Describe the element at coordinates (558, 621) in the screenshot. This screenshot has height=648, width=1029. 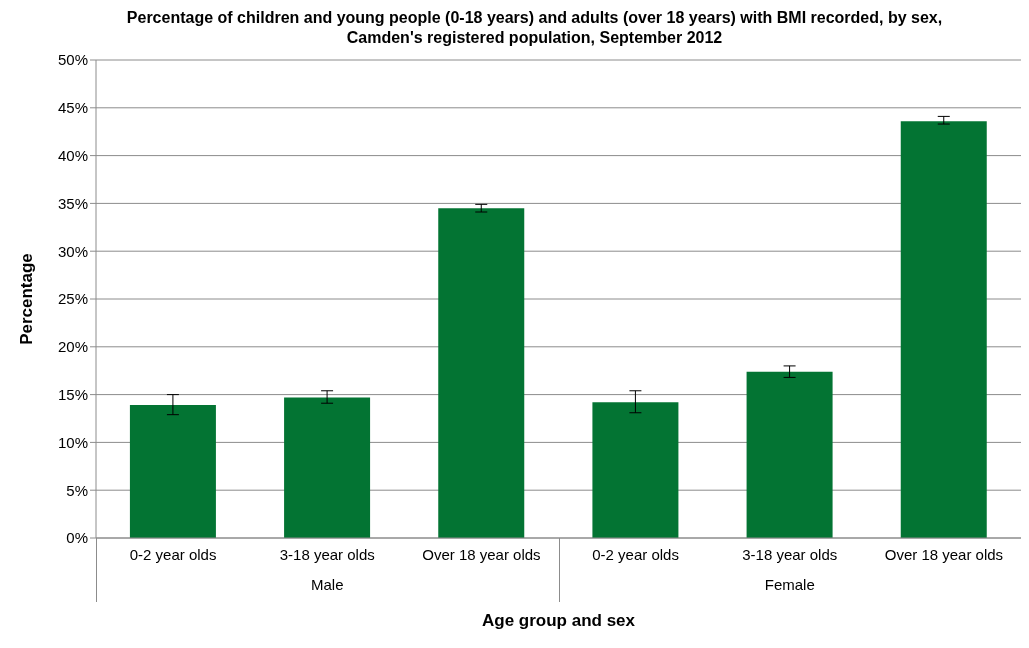
I see `x-axis-title: Age group and sex` at that location.